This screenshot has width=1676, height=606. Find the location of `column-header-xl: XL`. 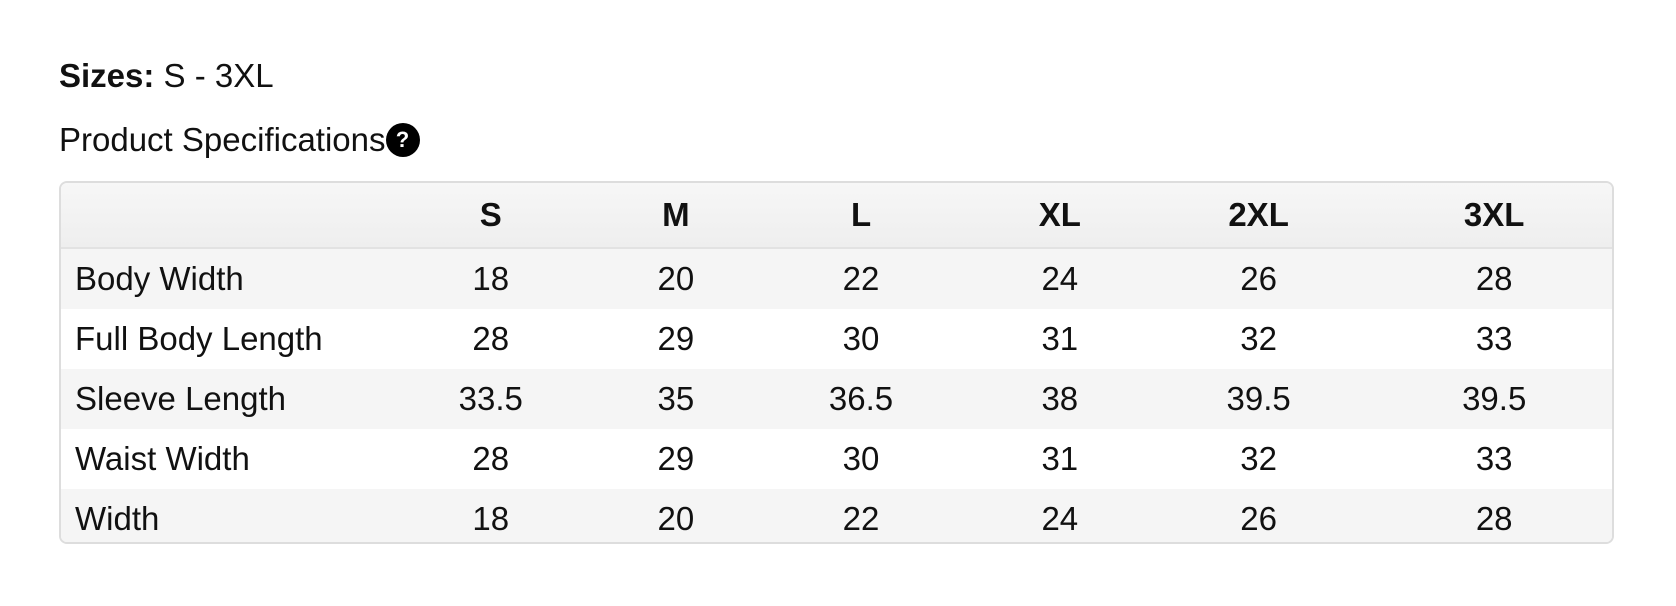

column-header-xl: XL is located at coordinates (1059, 216).